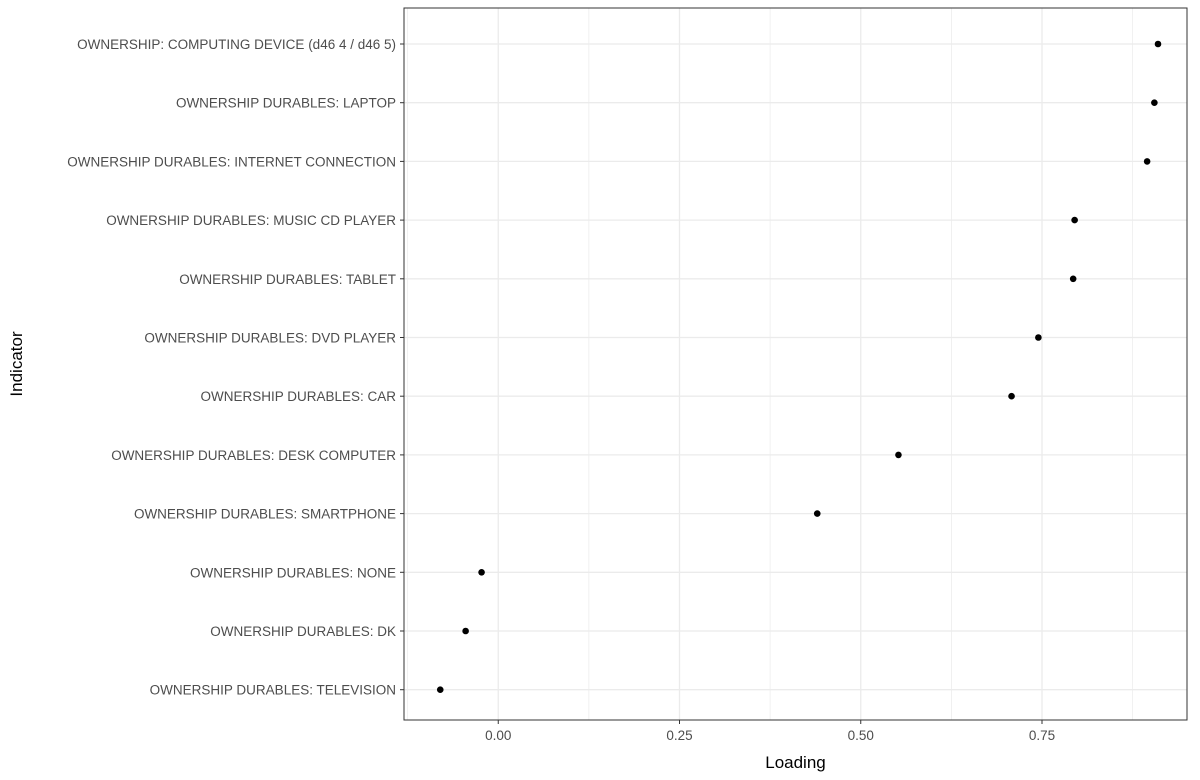  Describe the element at coordinates (231, 161) in the screenshot. I see `y-tick-label: OWNERSHIP DURABLES: INTERNET CONNECTION` at that location.